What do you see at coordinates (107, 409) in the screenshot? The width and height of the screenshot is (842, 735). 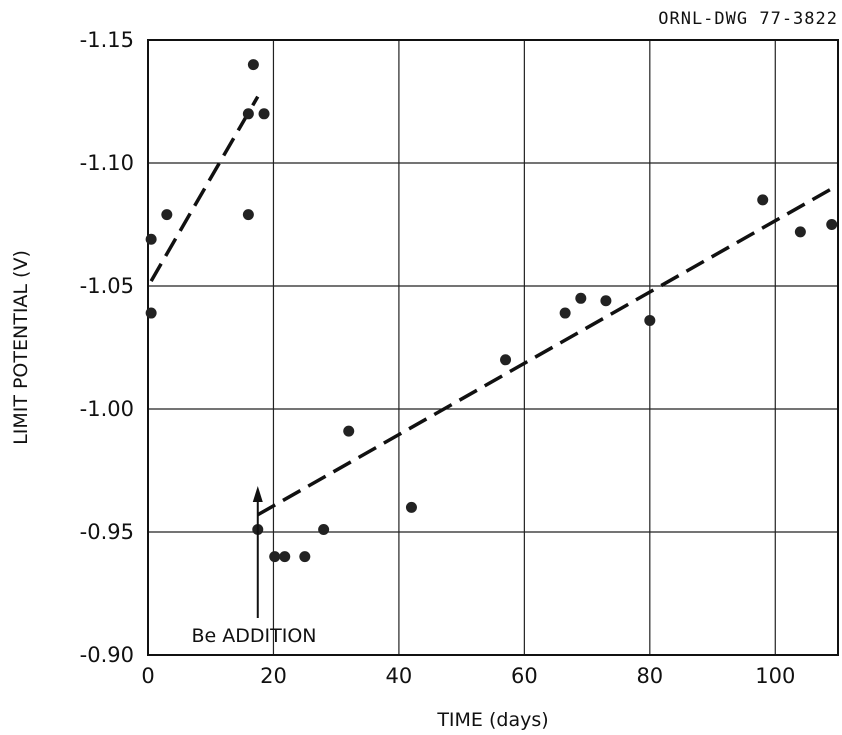 I see `y-tick-label: -1.00` at bounding box center [107, 409].